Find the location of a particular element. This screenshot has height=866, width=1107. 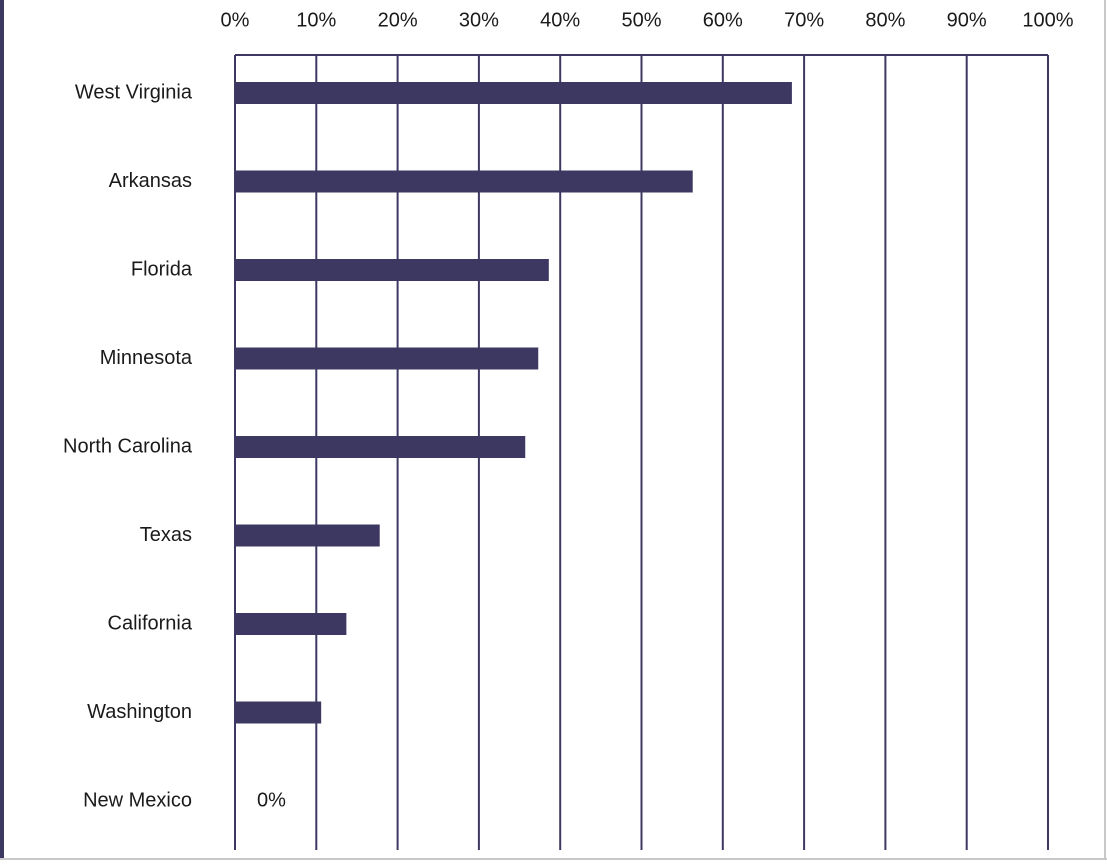

x-tick-label: 50% is located at coordinates (641, 20).